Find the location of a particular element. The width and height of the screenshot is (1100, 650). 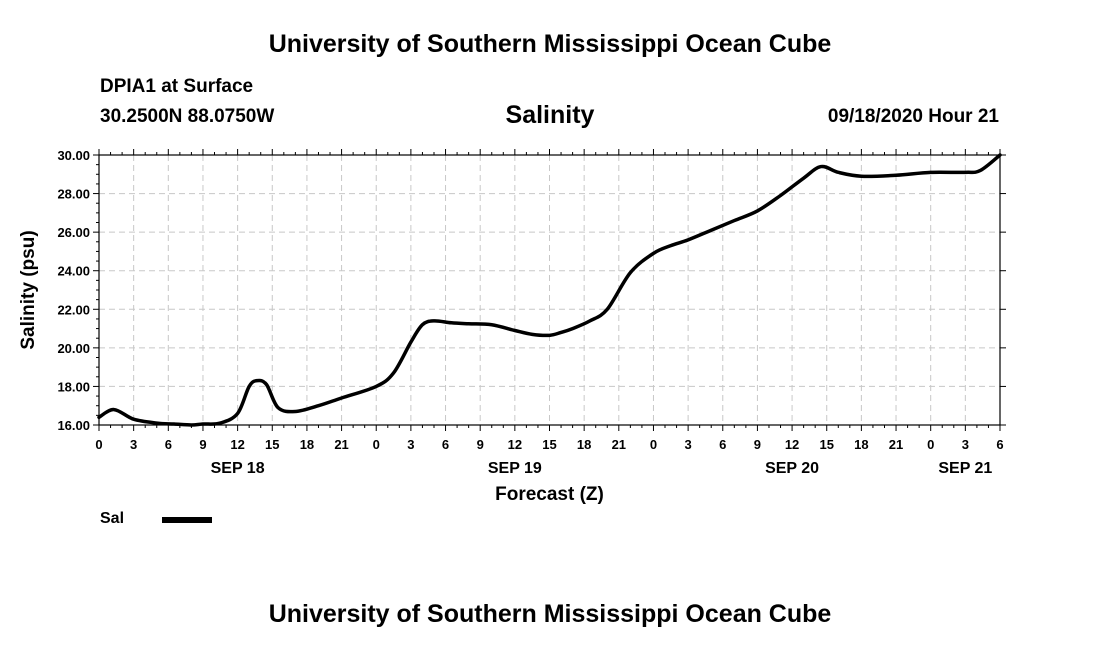

forecast-timestamp: 09/18/2020 Hour 21 is located at coordinates (913, 116).